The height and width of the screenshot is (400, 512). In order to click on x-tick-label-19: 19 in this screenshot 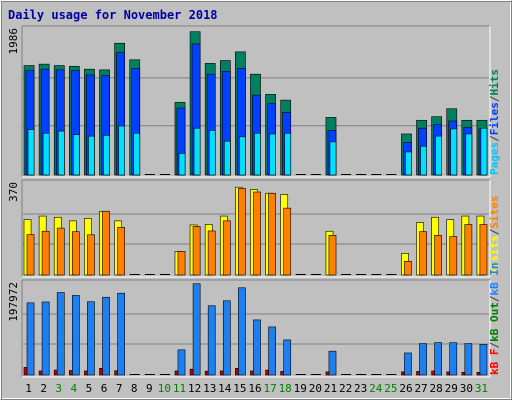, I will do `click(300, 388)`.